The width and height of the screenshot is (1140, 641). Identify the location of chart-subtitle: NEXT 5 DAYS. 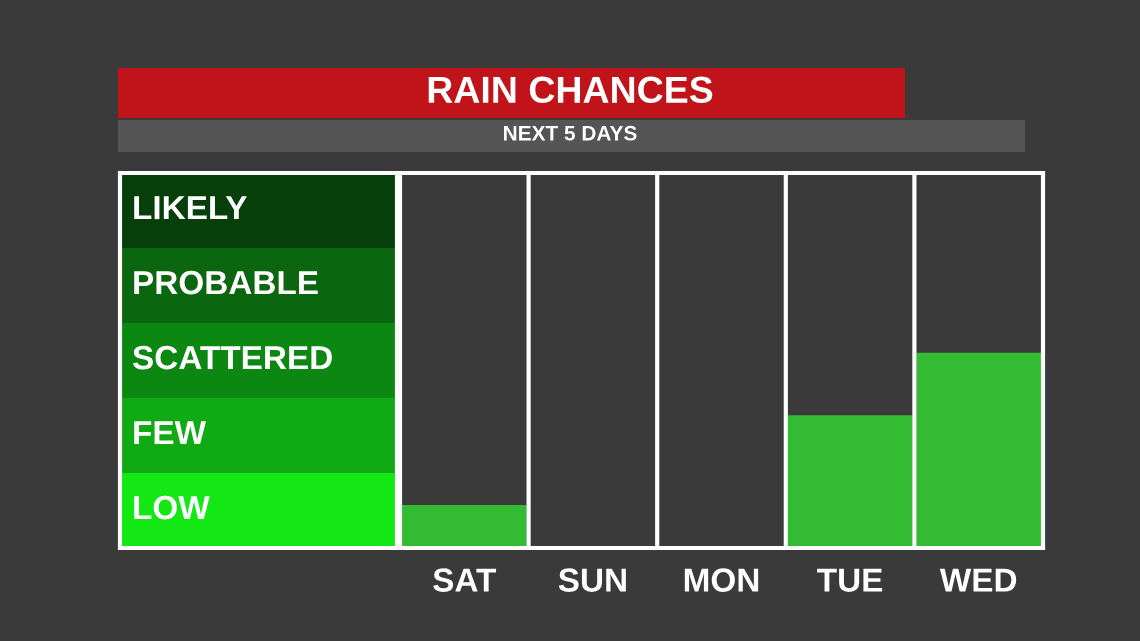
(570, 133).